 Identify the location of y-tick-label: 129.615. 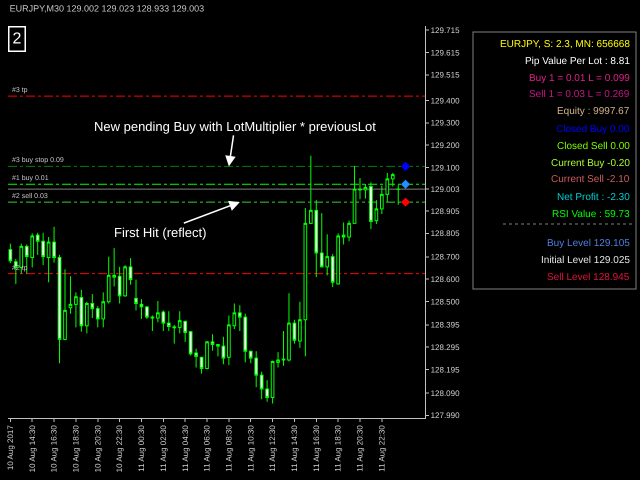
(445, 53).